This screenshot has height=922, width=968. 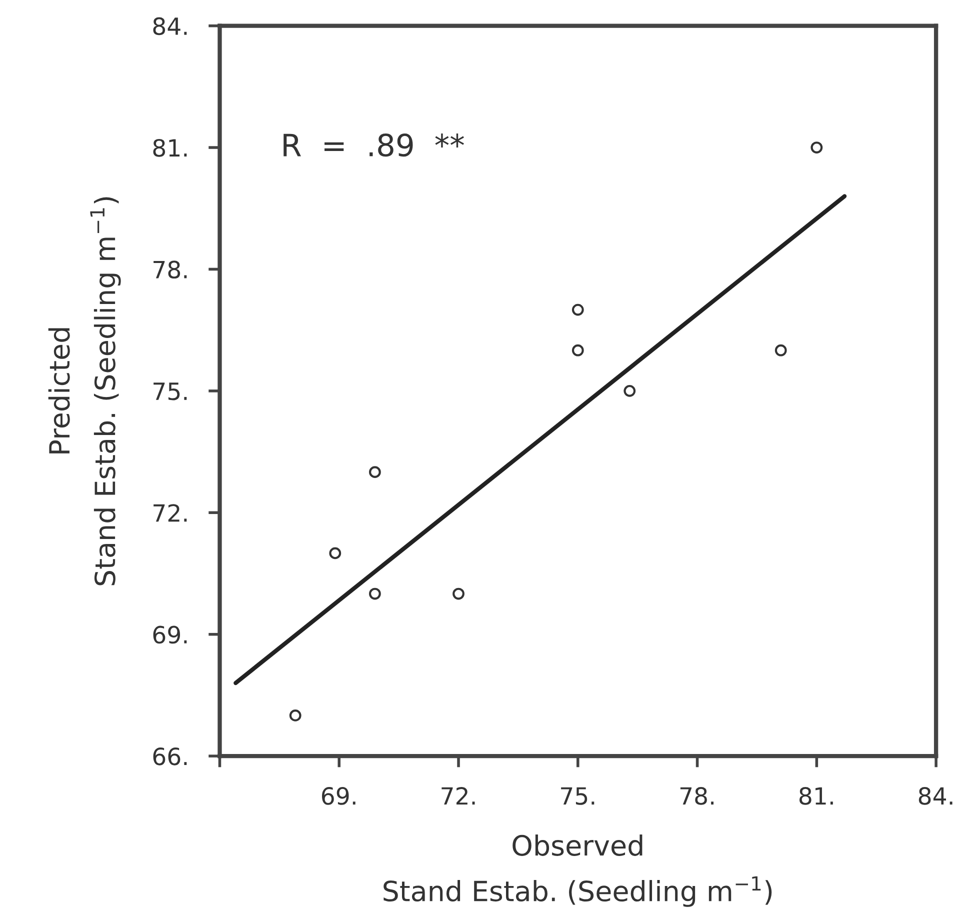 I want to click on x-tick-label: 72., so click(x=458, y=796).